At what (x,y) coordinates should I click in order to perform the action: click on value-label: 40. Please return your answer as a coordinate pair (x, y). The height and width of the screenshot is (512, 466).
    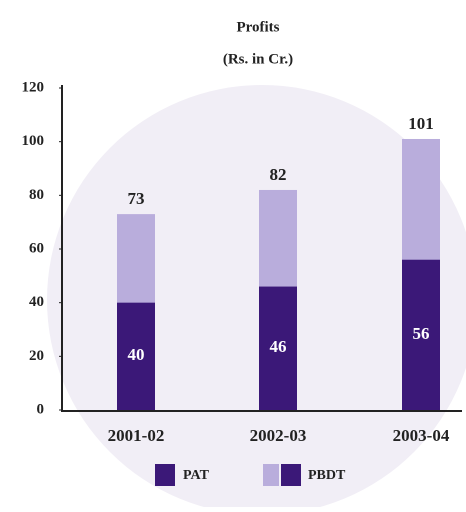
    Looking at the image, I should click on (136, 354).